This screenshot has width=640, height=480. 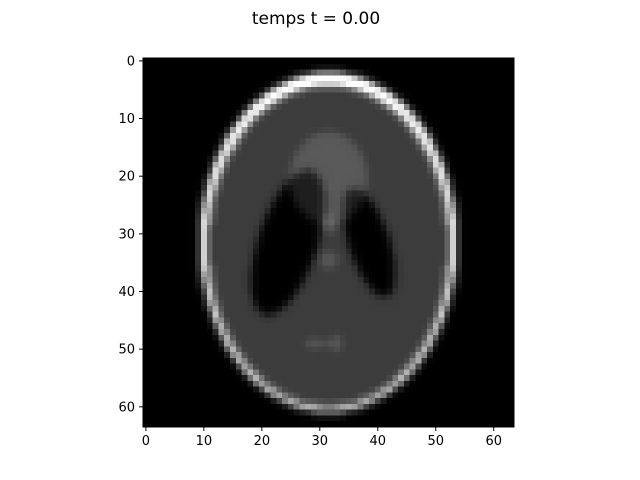 I want to click on x-tick-label: 40, so click(x=378, y=441).